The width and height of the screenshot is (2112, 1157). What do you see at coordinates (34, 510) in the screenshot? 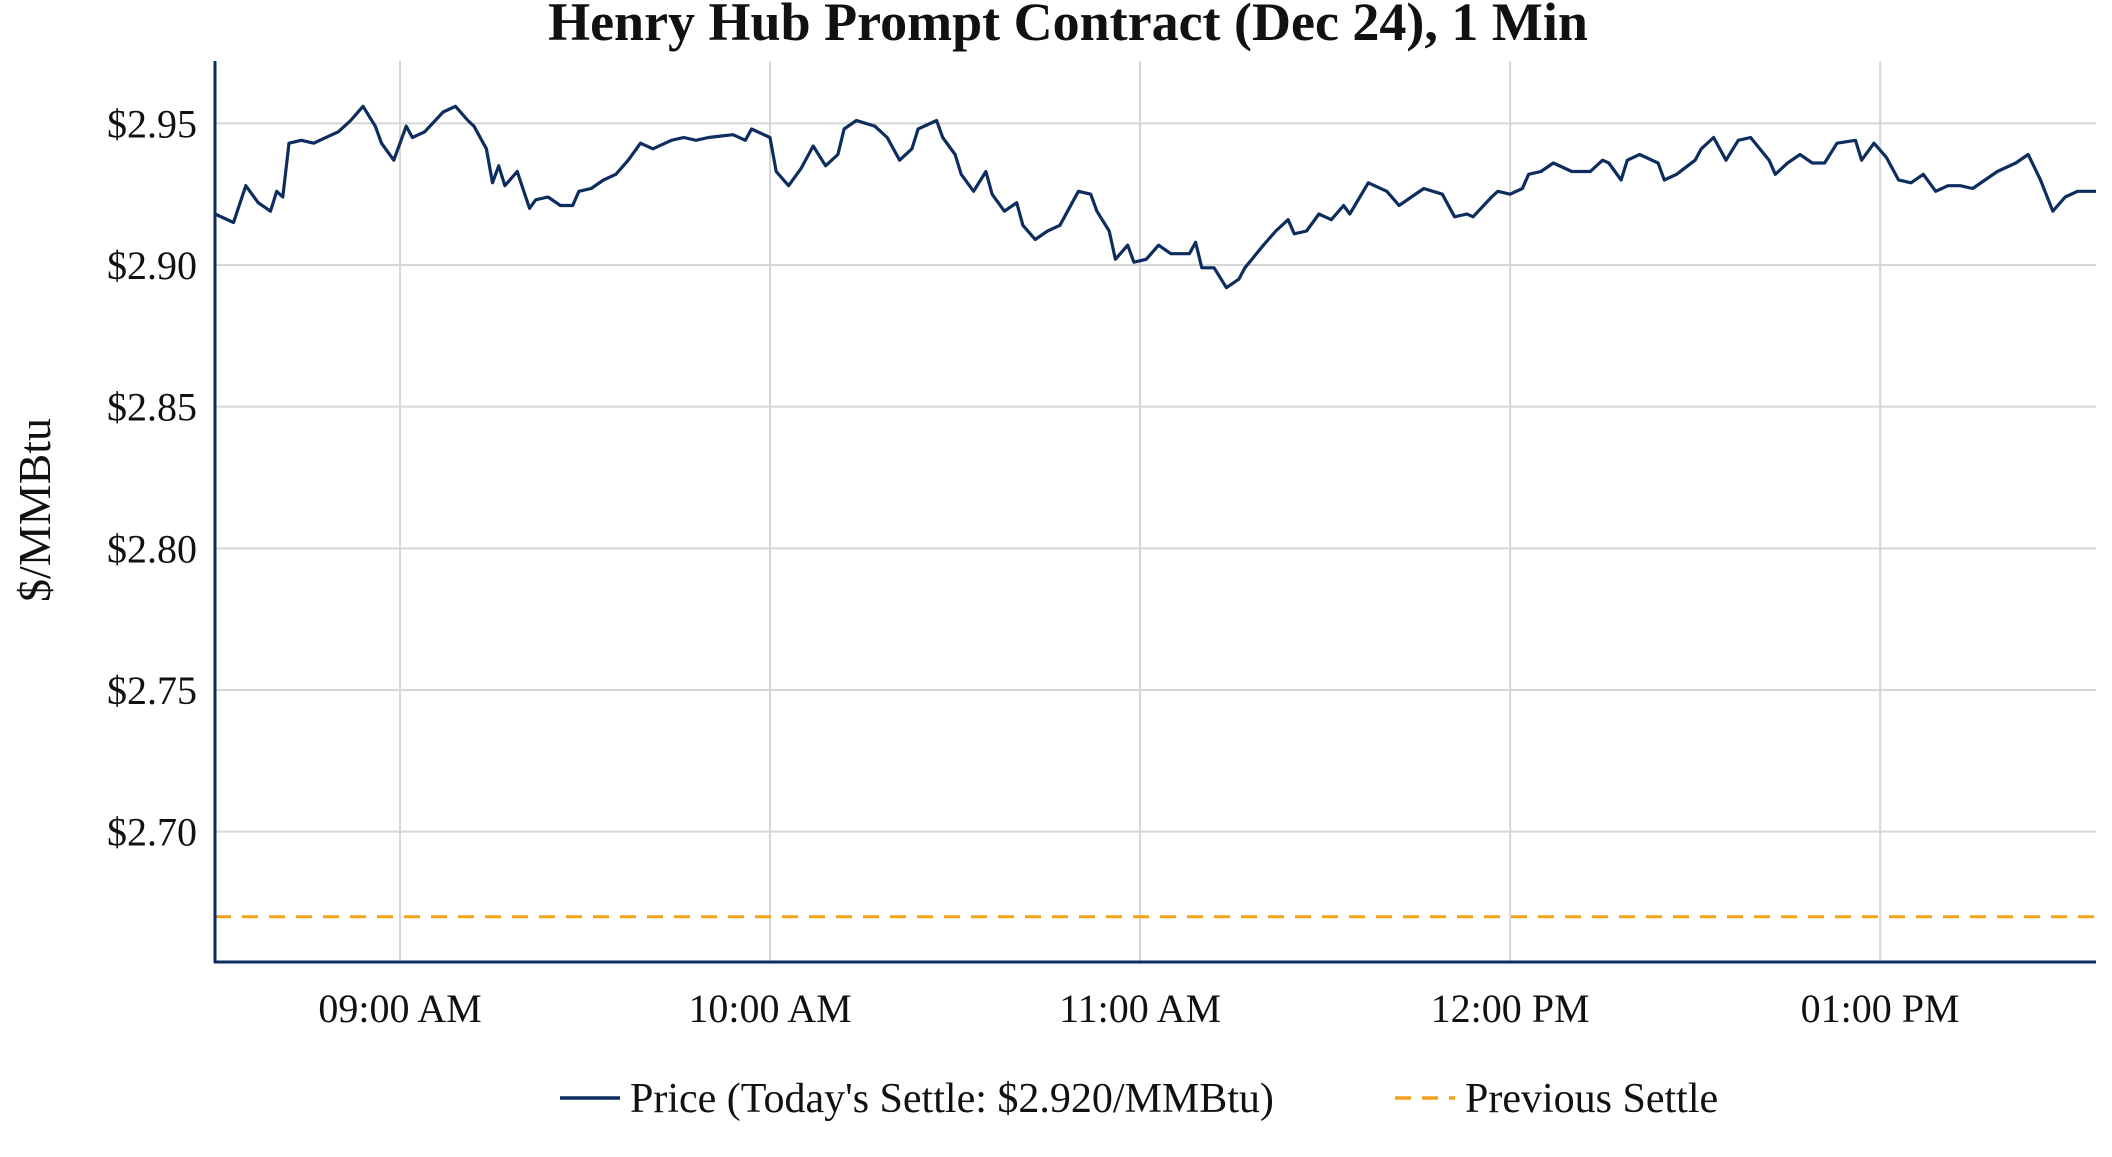
I see `y-axis-label: $/MMBtu` at bounding box center [34, 510].